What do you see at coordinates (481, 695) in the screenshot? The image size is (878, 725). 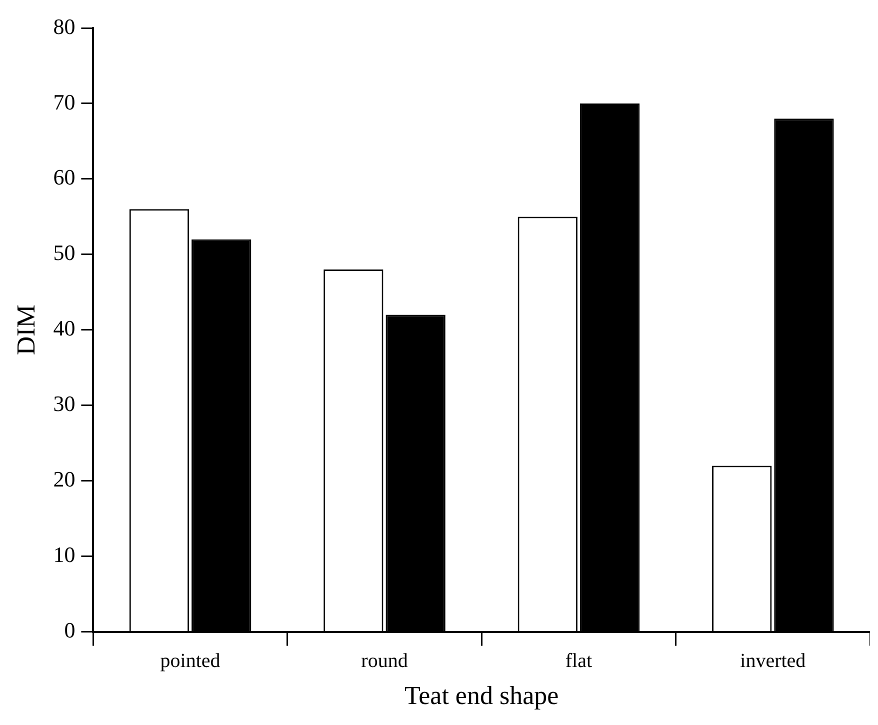 I see `x-axis-title: Teat end shape` at bounding box center [481, 695].